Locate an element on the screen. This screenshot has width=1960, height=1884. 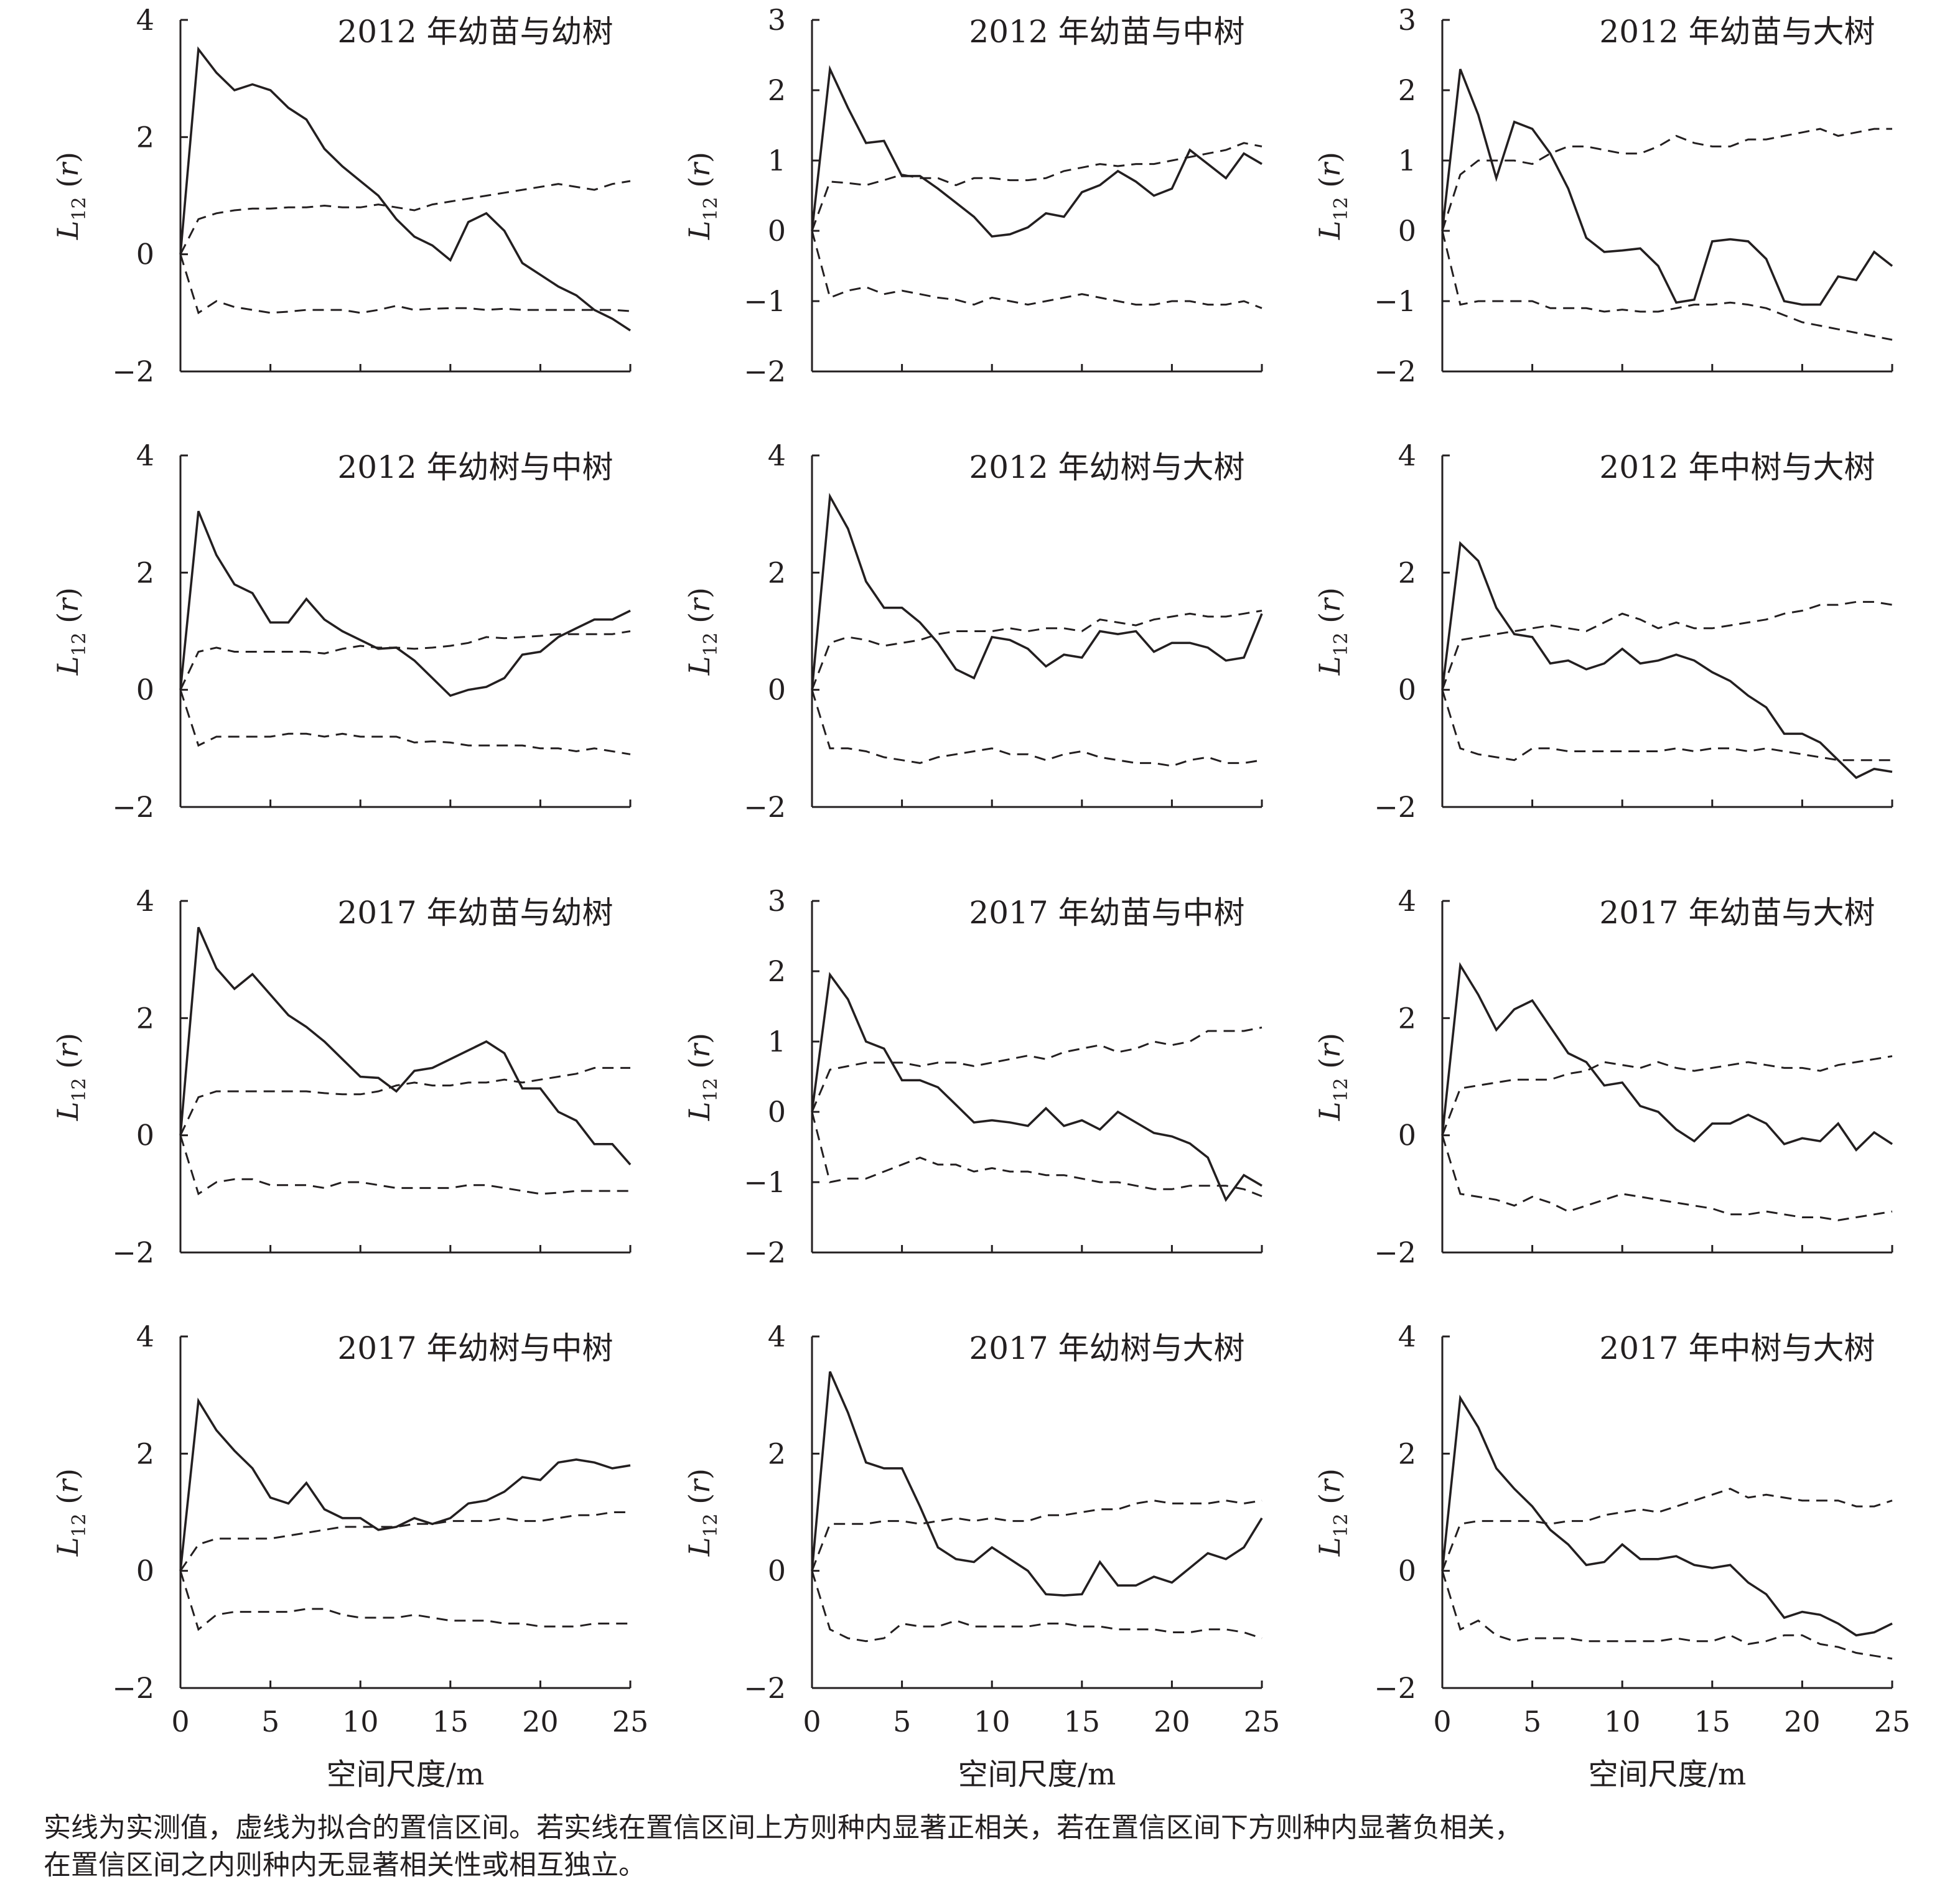
caption-line-2: 在置信区间之内则种内无显著相关性或相互独立。 is located at coordinates (345, 1865).